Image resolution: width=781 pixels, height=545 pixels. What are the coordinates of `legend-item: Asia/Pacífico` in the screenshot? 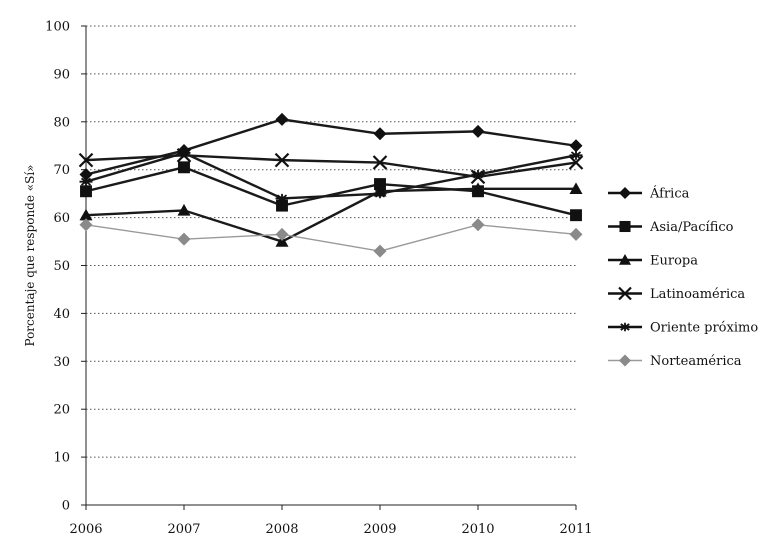 It's located at (671, 227).